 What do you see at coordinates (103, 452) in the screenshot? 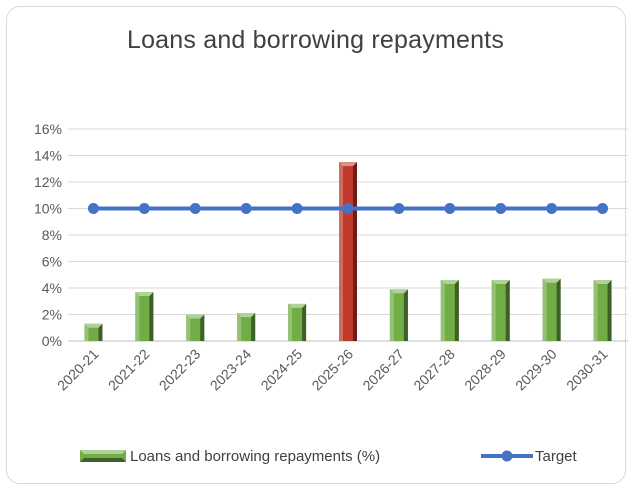
I see `legend-swatch-bevel` at bounding box center [103, 452].